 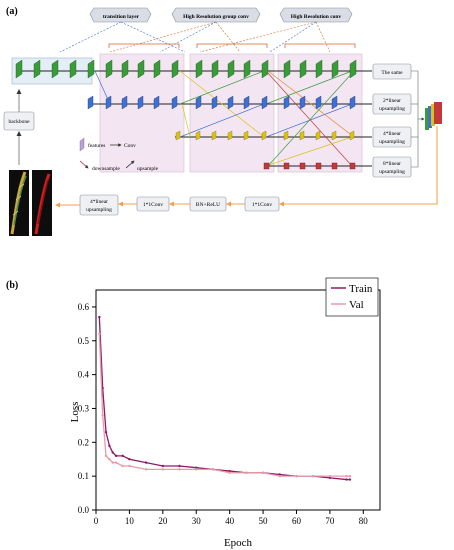 What do you see at coordinates (84, 307) in the screenshot?
I see `y-tick-label: 0.6` at bounding box center [84, 307].